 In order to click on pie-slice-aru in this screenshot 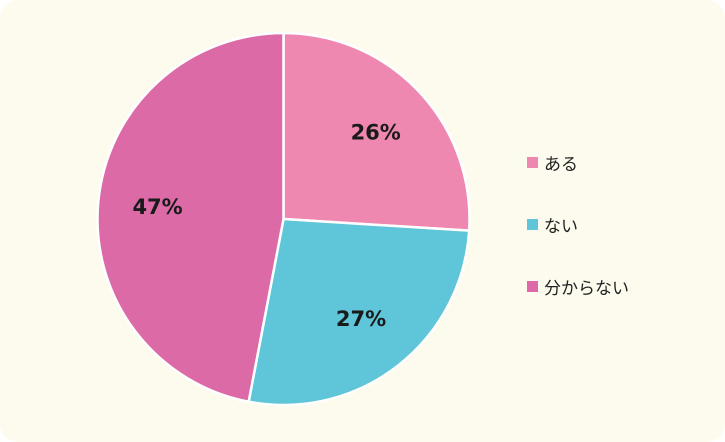, I will do `click(376, 131)`.